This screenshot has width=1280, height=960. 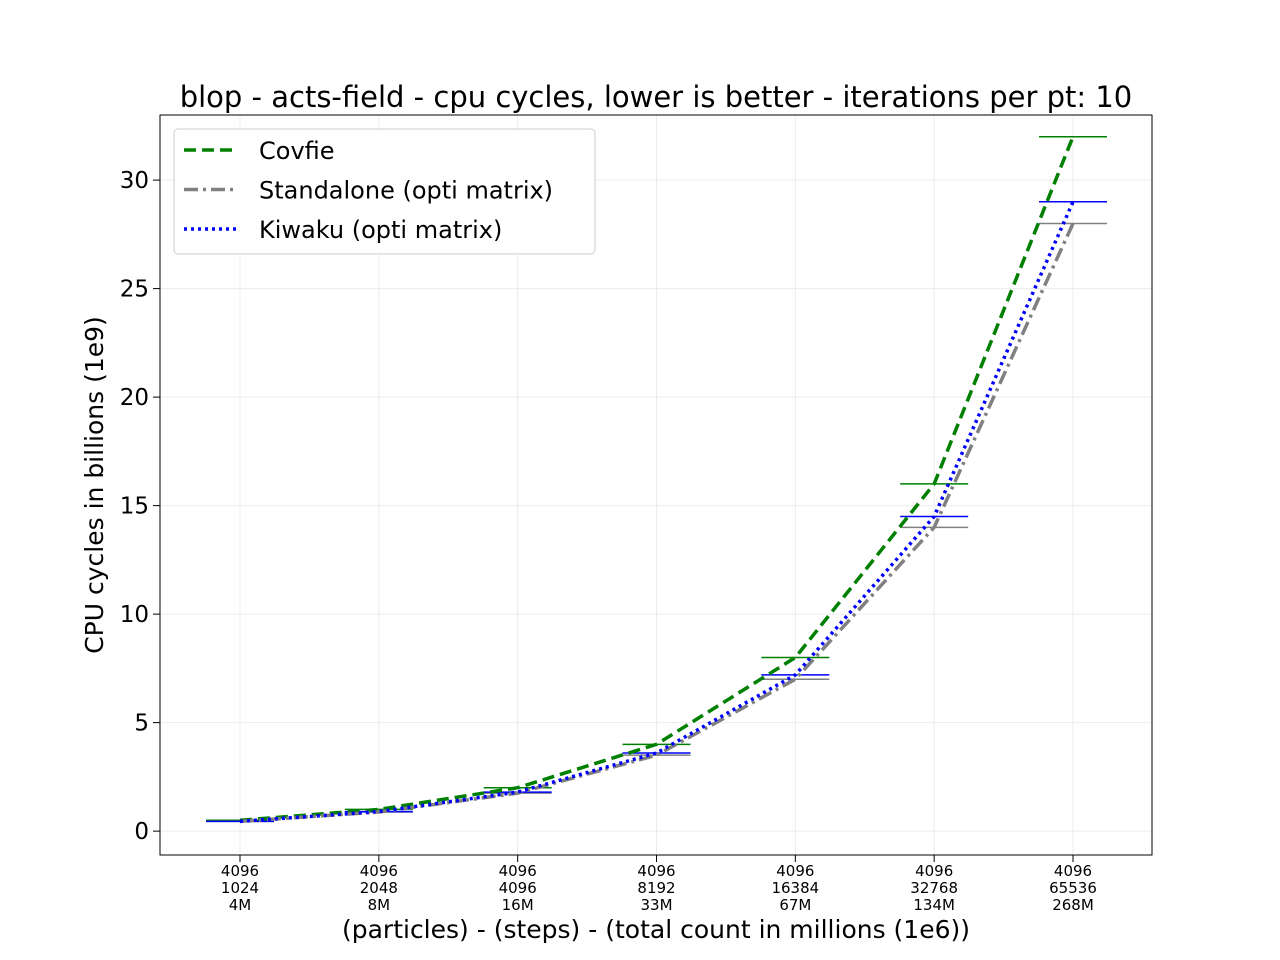 I want to click on x-tick-label: 4M, so click(x=240, y=905).